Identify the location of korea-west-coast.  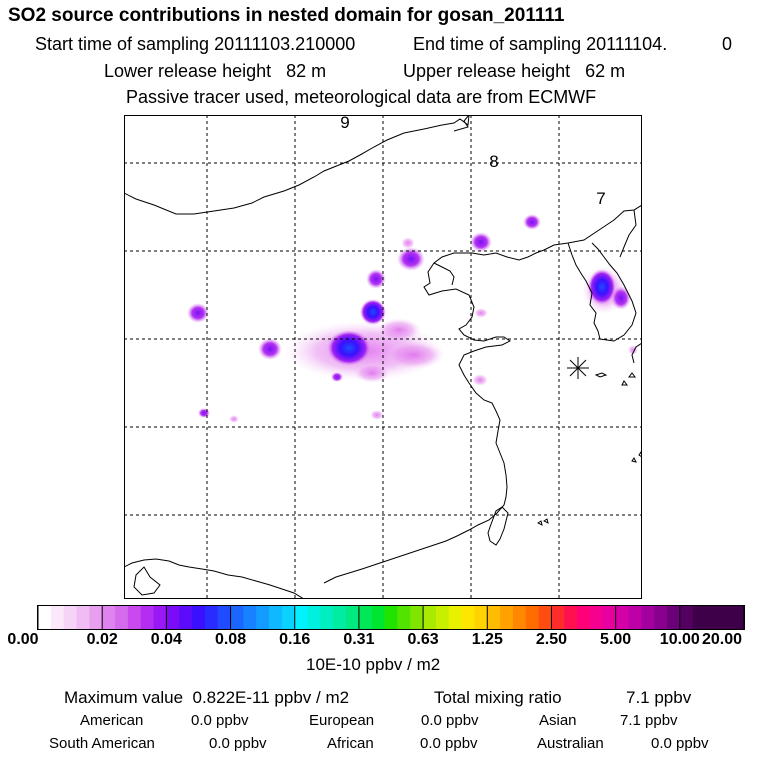
(602, 292).